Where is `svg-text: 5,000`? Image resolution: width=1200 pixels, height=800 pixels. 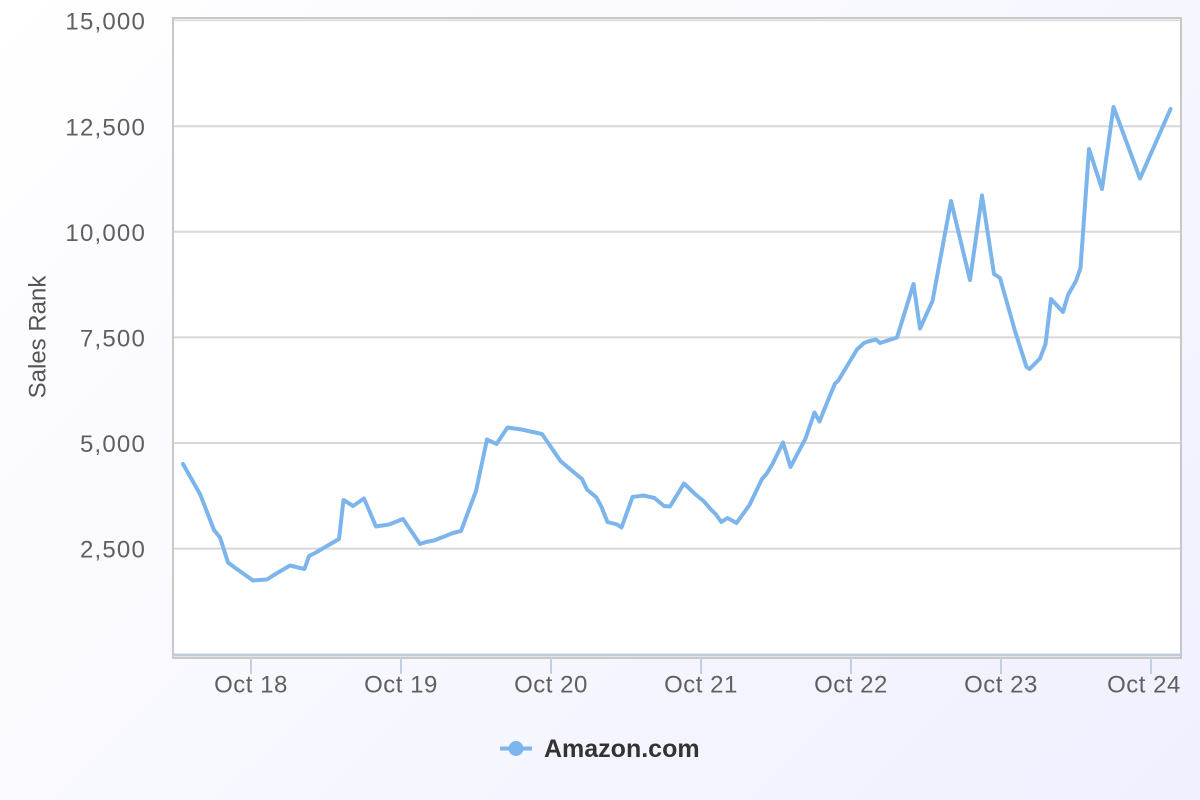
svg-text: 5,000 is located at coordinates (113, 444).